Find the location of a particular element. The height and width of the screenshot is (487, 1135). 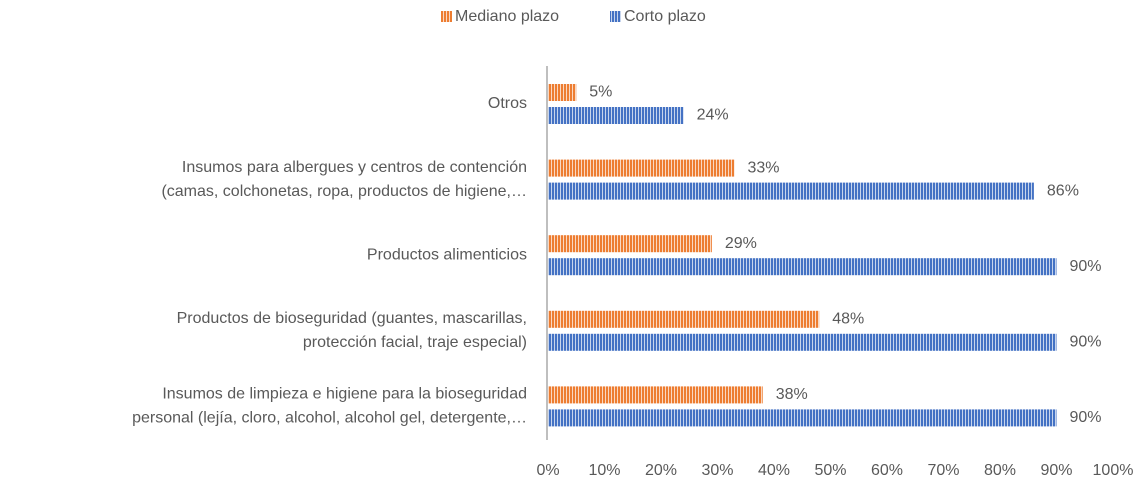

category-label: Otros is located at coordinates (507, 103).